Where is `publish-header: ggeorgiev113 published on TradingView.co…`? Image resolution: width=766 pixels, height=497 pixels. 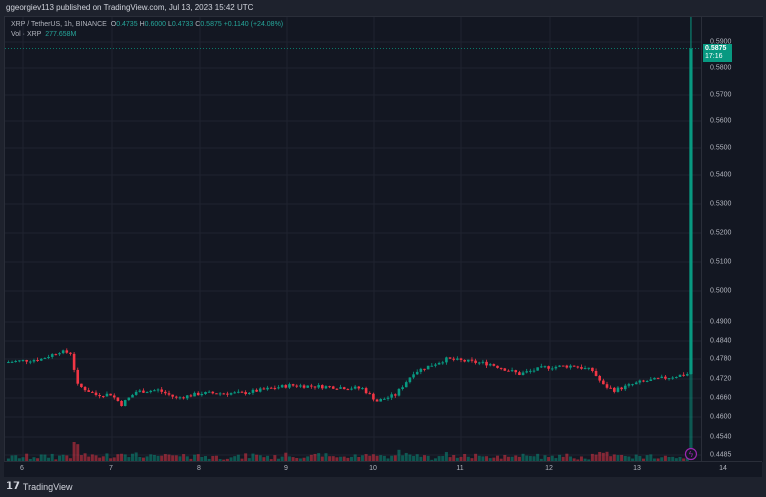 publish-header: ggeorgiev113 published on TradingView.co… is located at coordinates (383, 8).